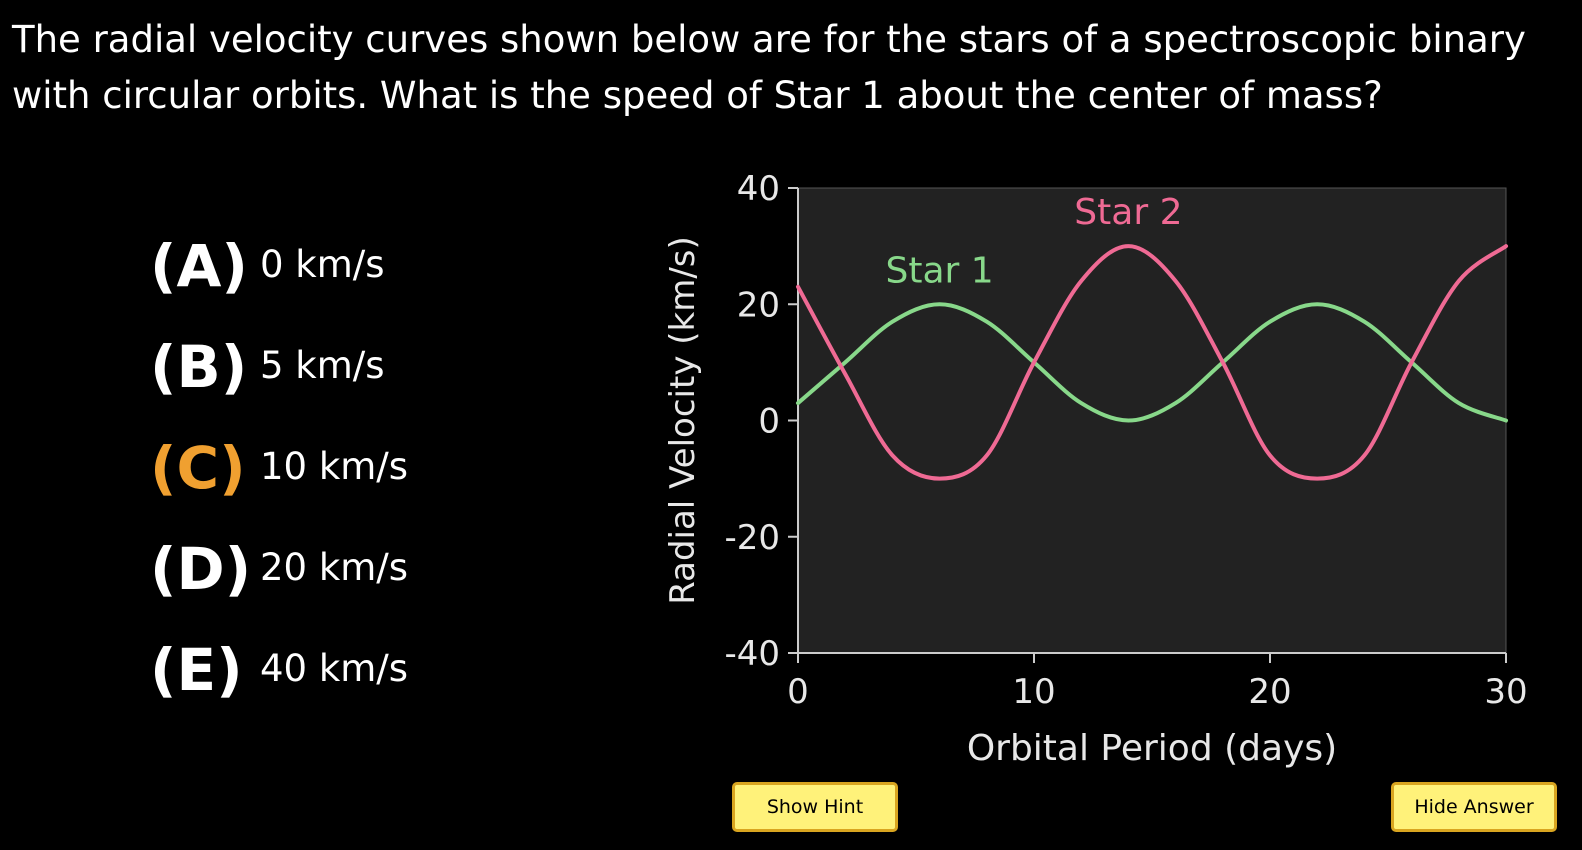 The image size is (1582, 850). What do you see at coordinates (201, 569) in the screenshot?
I see `choice-letter: (D)` at bounding box center [201, 569].